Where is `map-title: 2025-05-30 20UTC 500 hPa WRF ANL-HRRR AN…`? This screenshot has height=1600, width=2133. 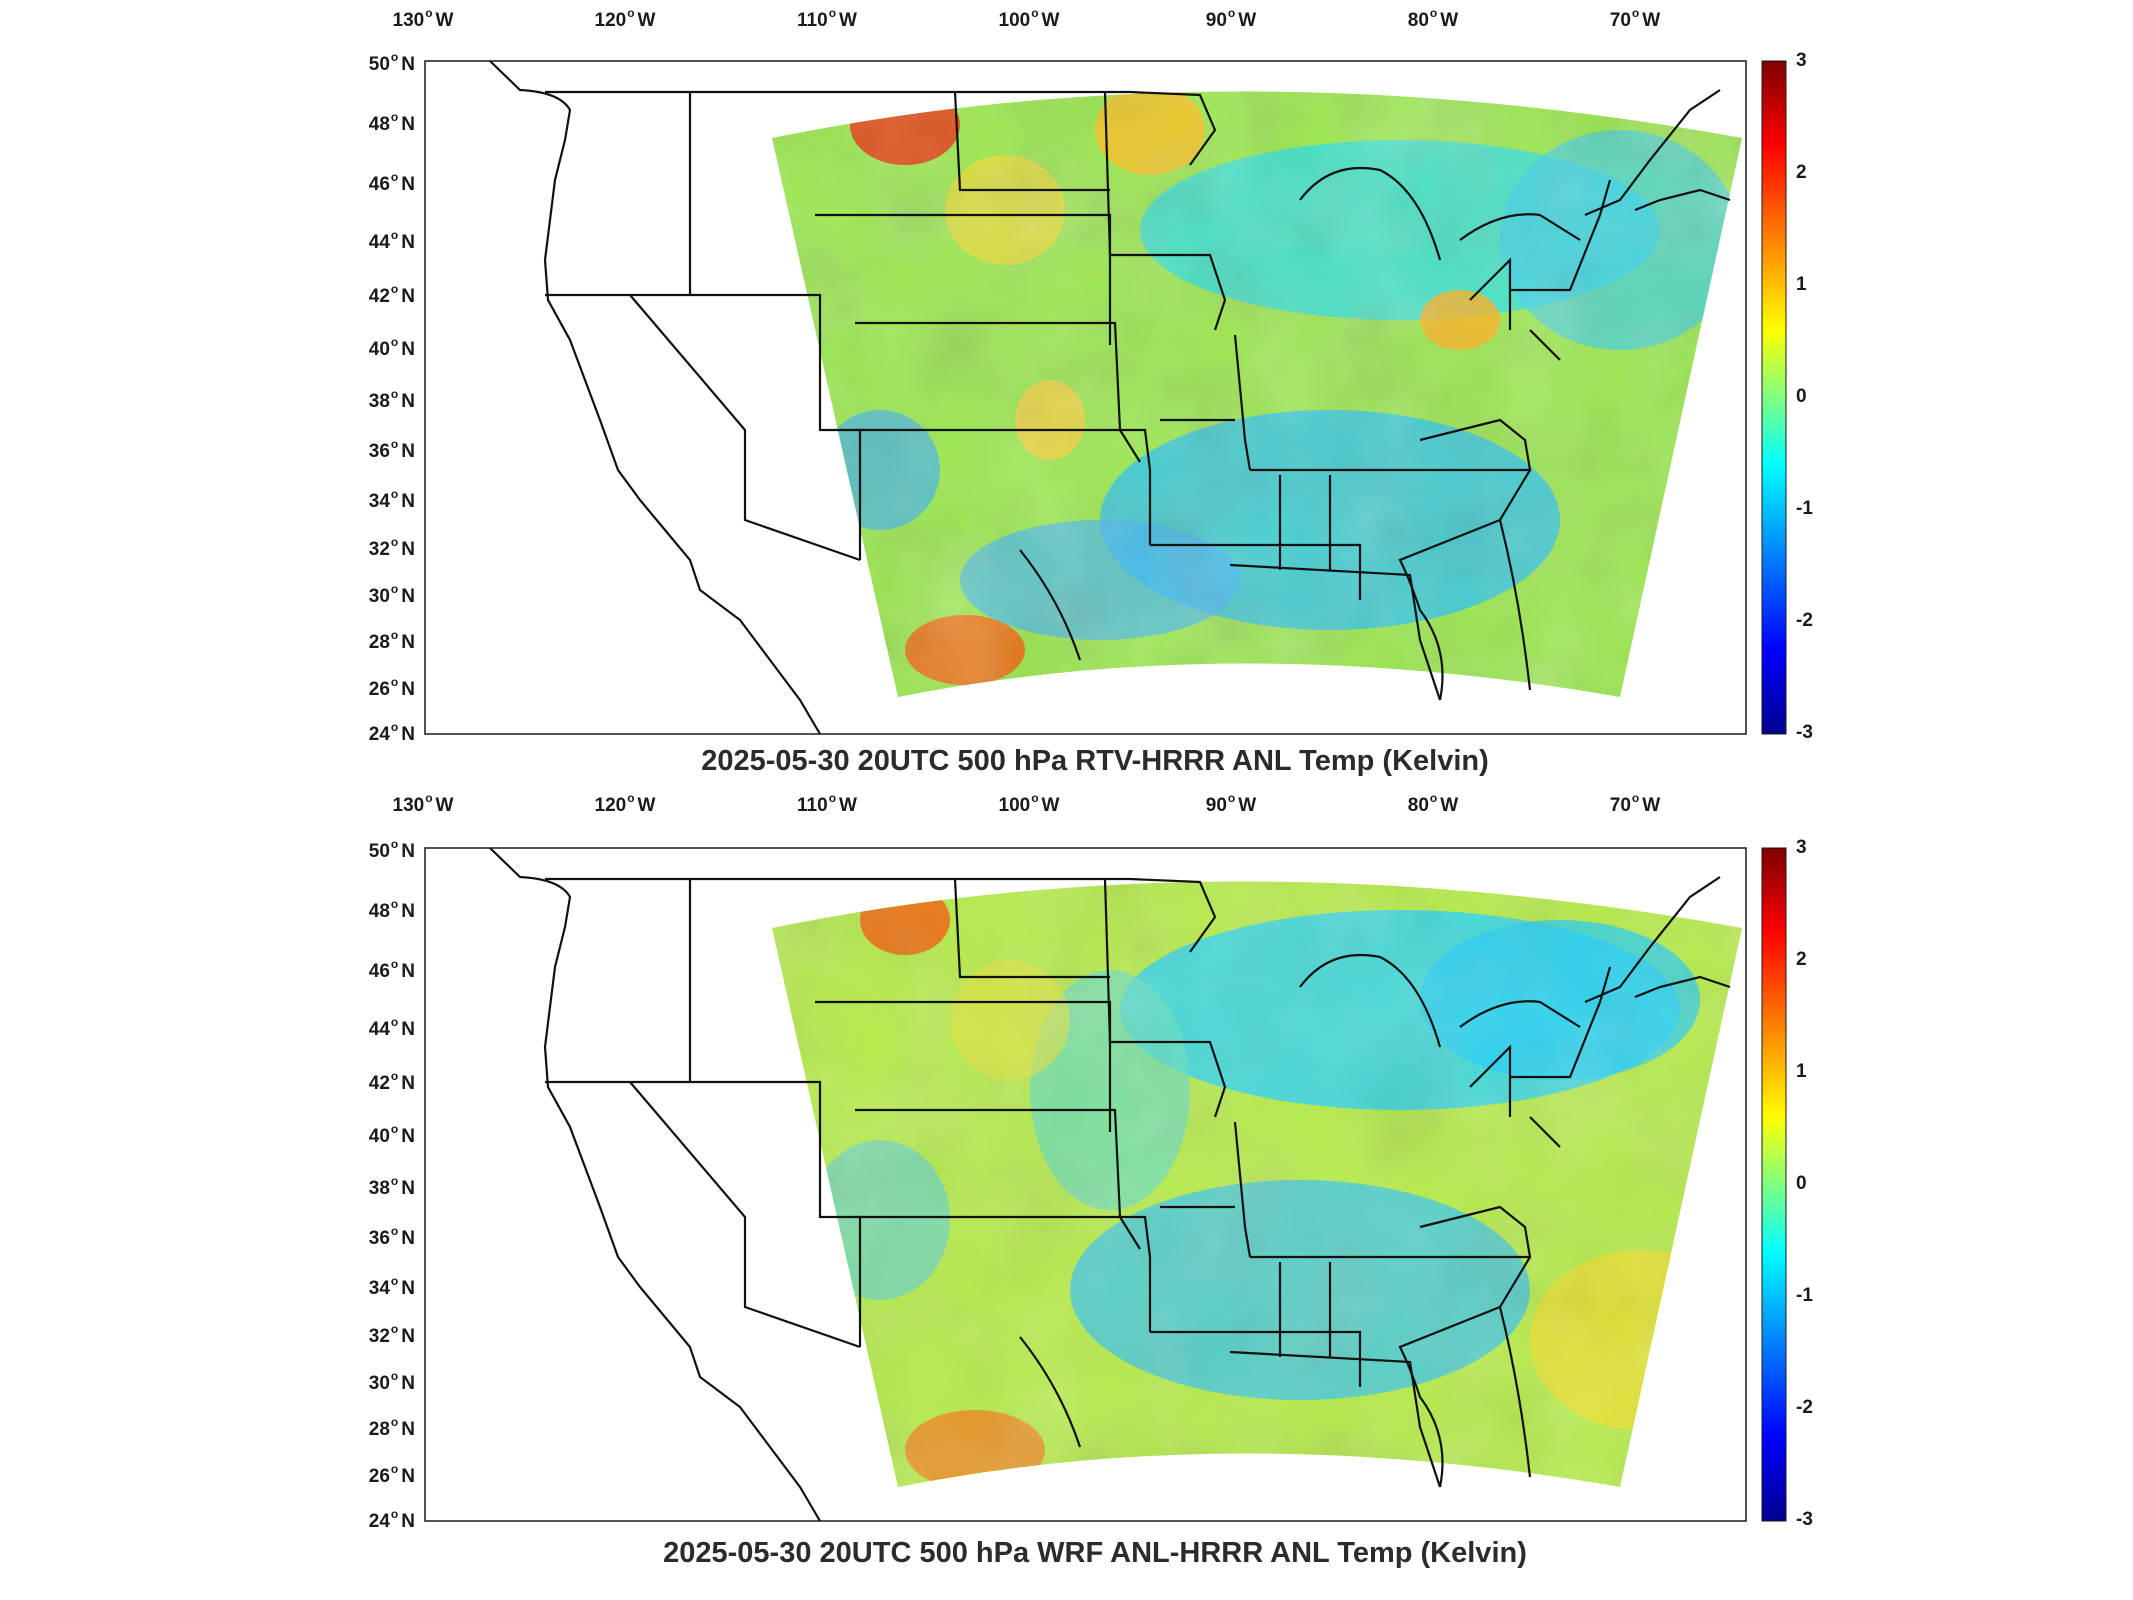 map-title: 2025-05-30 20UTC 500 hPa WRF ANL-HRRR AN… is located at coordinates (1095, 1553).